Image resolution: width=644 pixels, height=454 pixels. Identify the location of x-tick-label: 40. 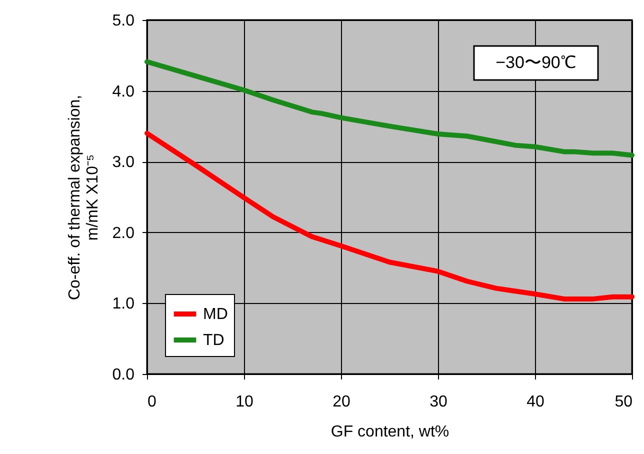
(535, 402).